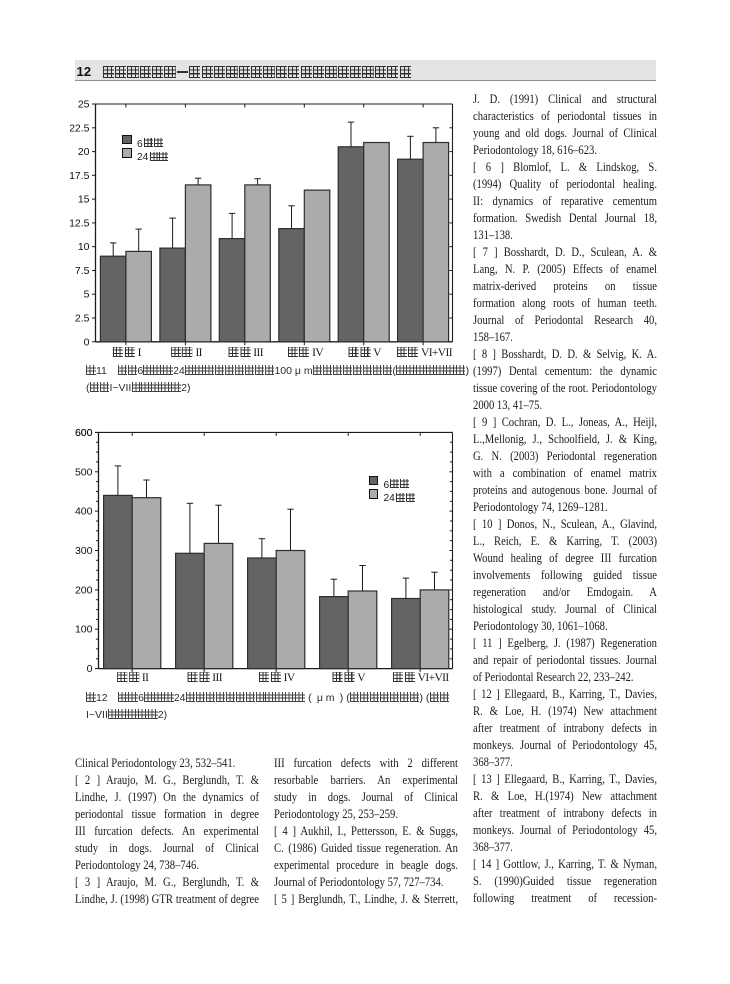  Describe the element at coordinates (80, 223) in the screenshot. I see `svg-text: 12.5` at that location.